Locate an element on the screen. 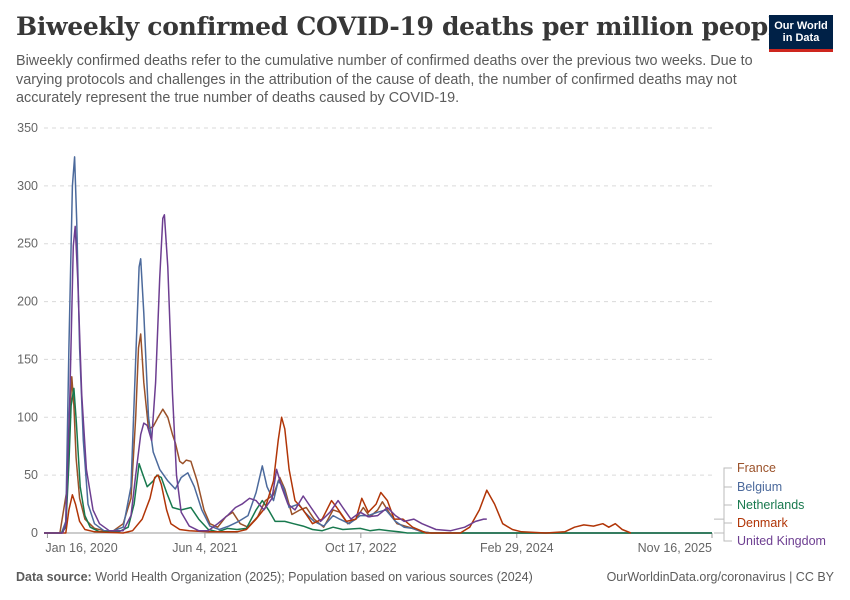 The width and height of the screenshot is (850, 600). owid-logo: Our World in Data is located at coordinates (801, 33).